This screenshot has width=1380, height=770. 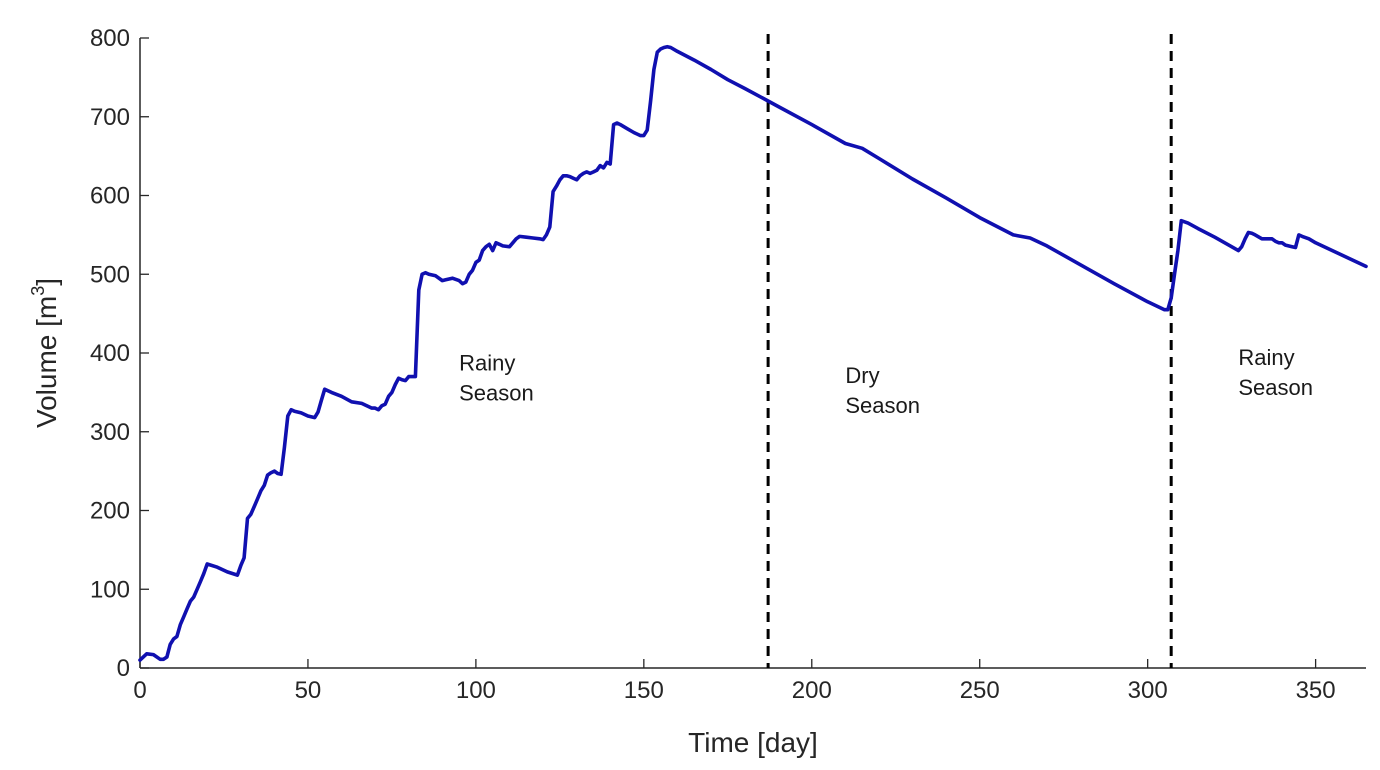 What do you see at coordinates (753, 742) in the screenshot?
I see `x-axis-label: Time [day]` at bounding box center [753, 742].